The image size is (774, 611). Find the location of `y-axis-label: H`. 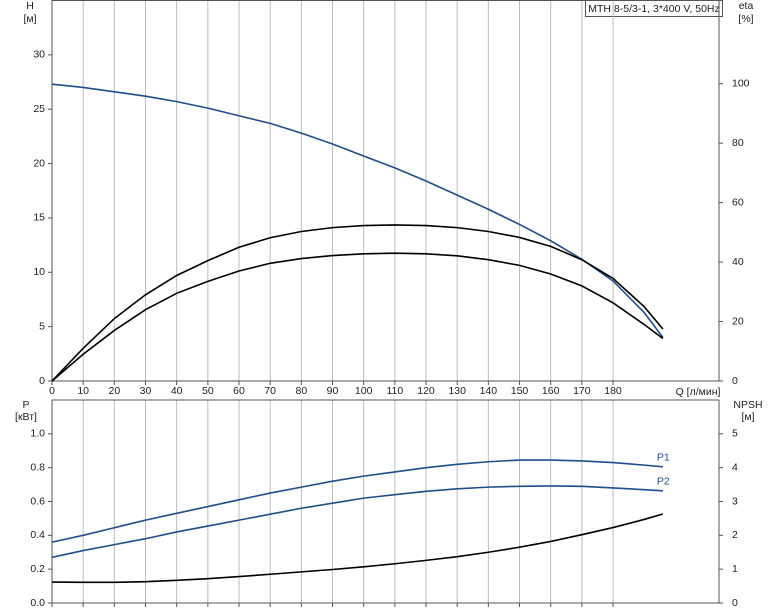

y-axis-label: H is located at coordinates (30, 6).